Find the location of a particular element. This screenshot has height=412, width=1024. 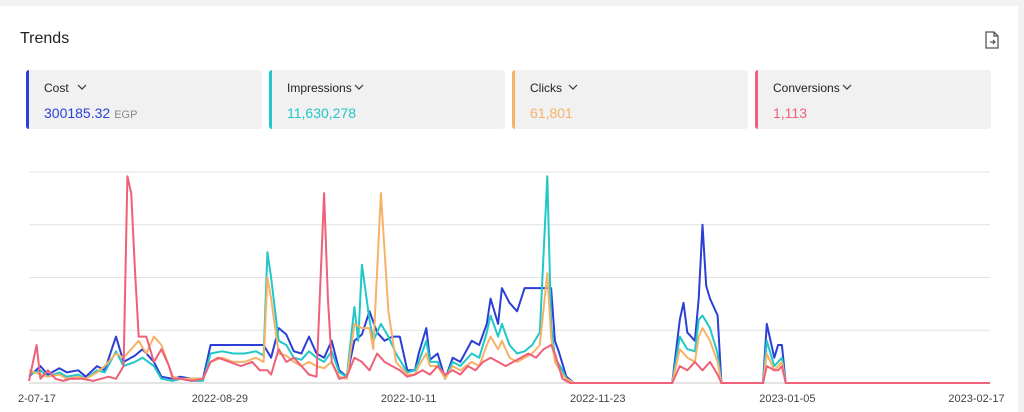

kpi-card-cost: Cost 300185.32 EGP is located at coordinates (144, 99).